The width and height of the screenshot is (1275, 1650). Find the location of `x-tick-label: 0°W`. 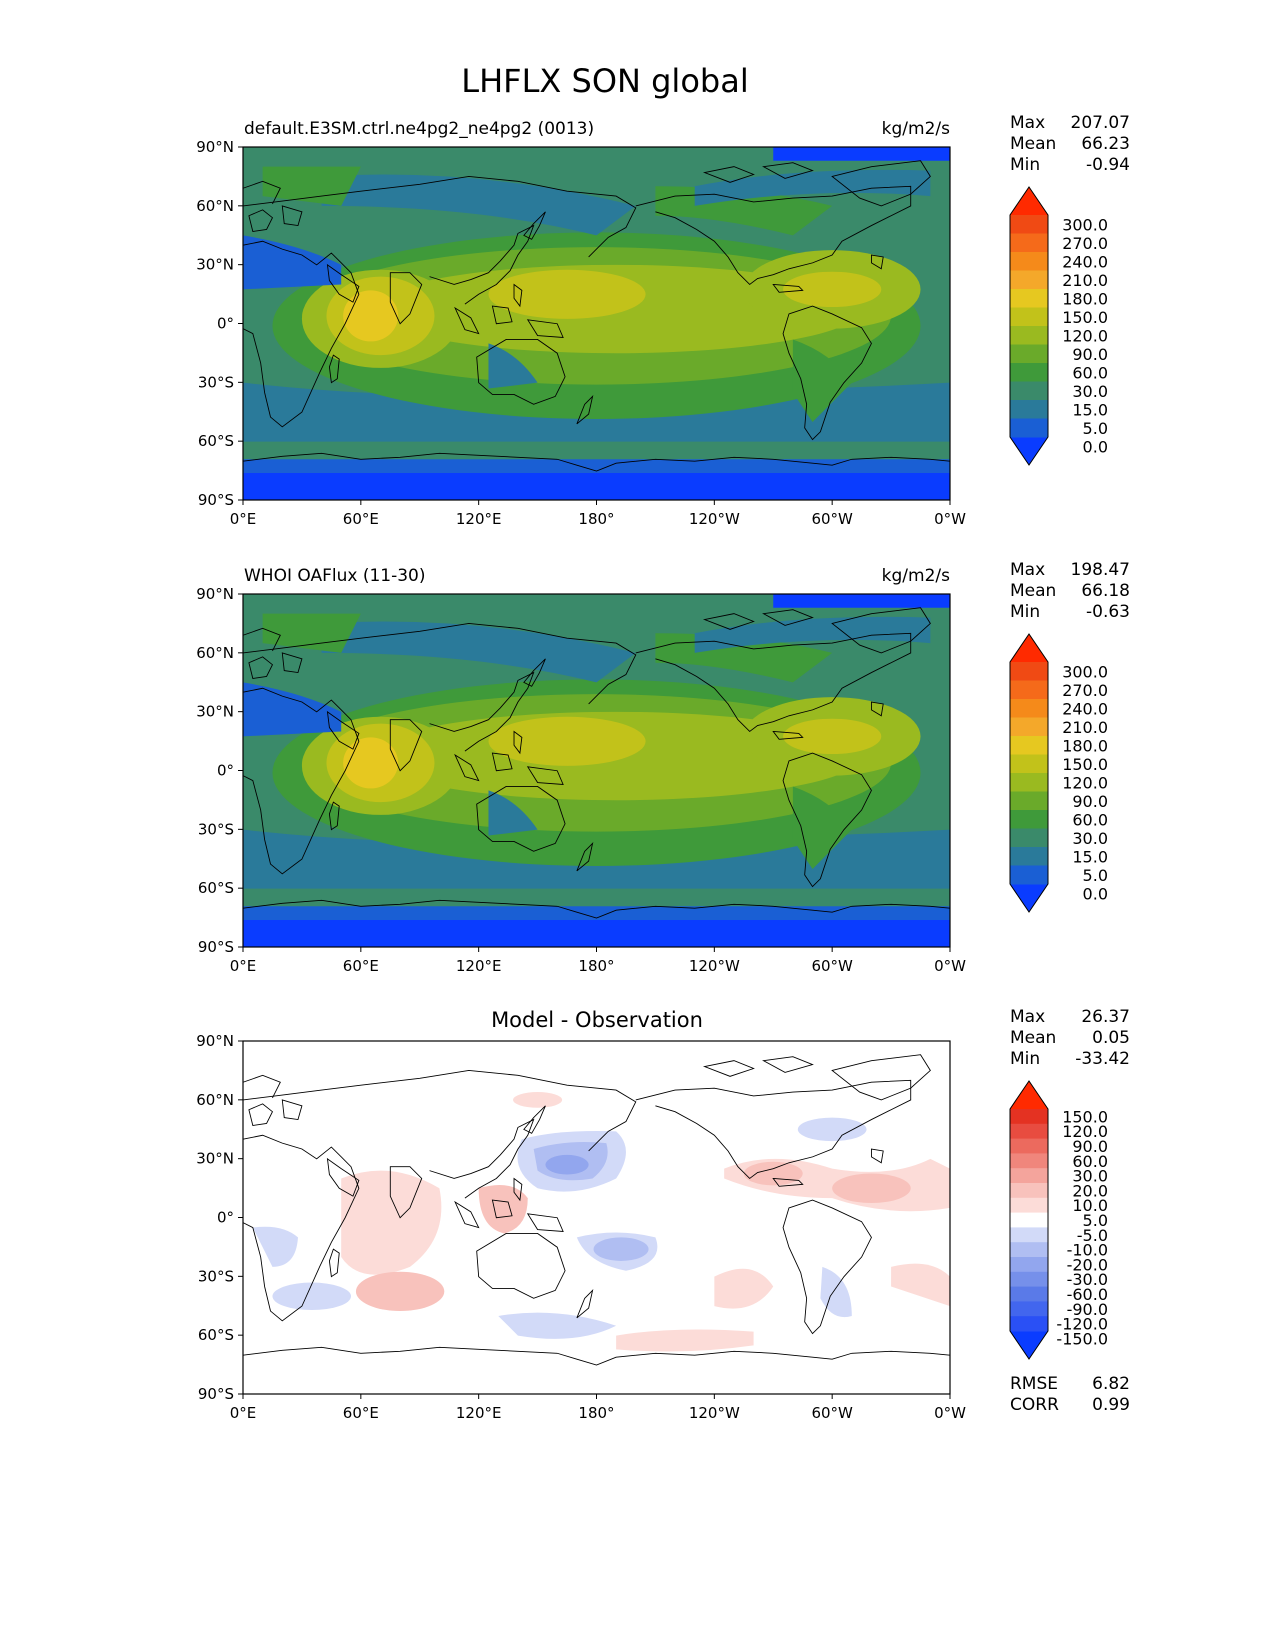

x-tick-label: 0°W is located at coordinates (950, 1413).